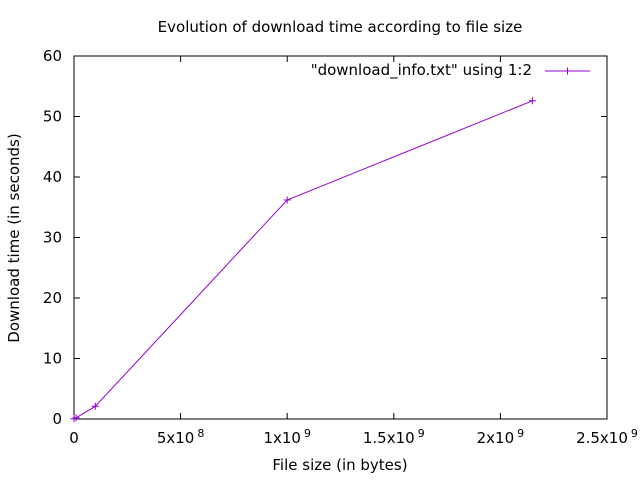 Image resolution: width=640 pixels, height=480 pixels. What do you see at coordinates (52, 298) in the screenshot?
I see `y-tick-label: 20` at bounding box center [52, 298].